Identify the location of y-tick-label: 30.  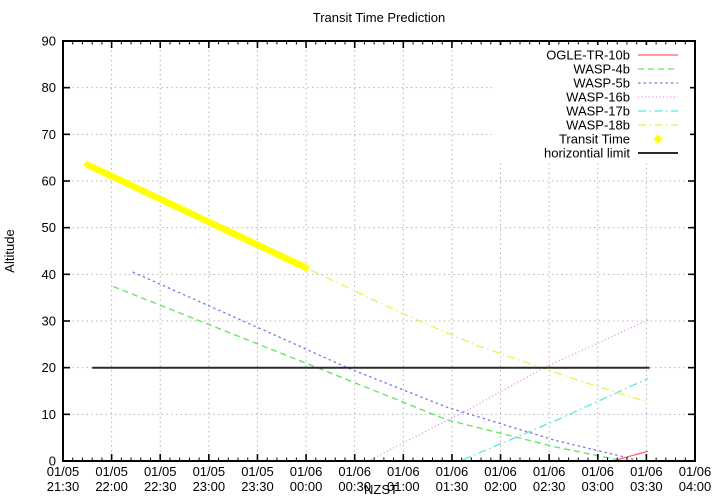
(49, 321).